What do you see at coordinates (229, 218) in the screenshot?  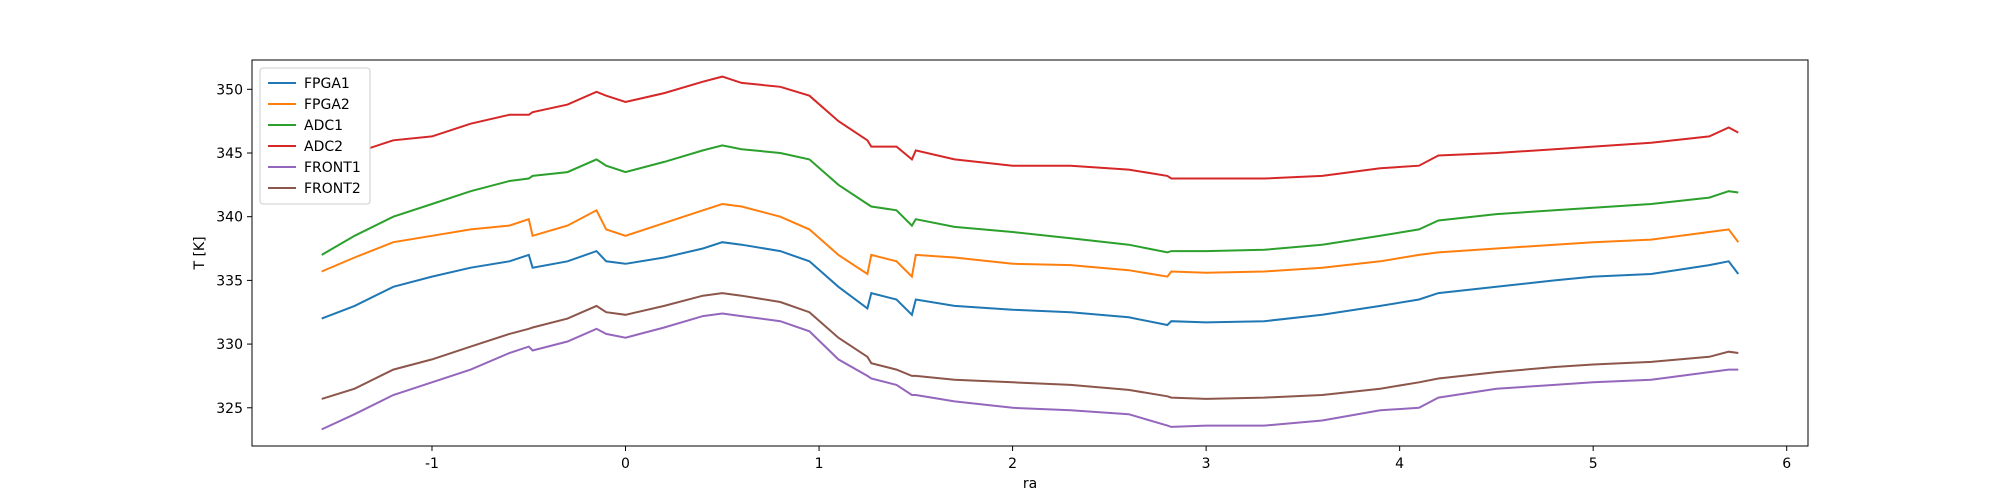 I see `y-tick-label: 340` at bounding box center [229, 218].